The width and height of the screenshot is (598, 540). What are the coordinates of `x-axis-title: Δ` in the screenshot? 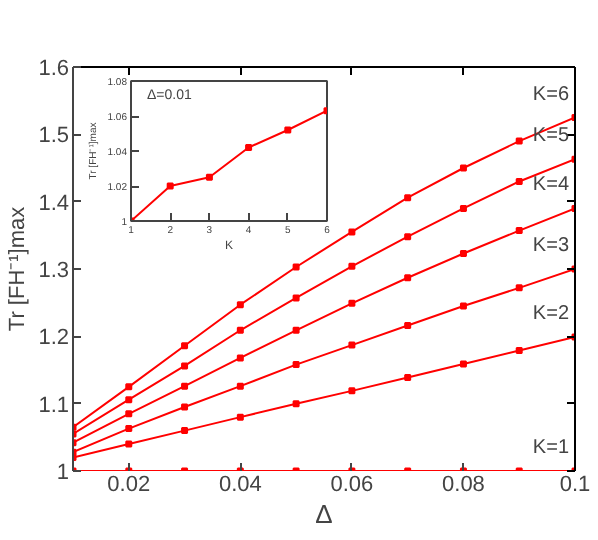 It's located at (324, 514).